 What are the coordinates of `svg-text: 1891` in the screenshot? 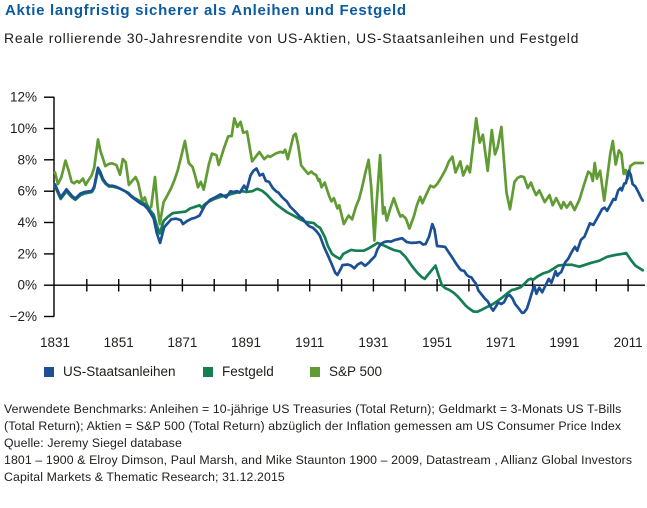 It's located at (246, 342).